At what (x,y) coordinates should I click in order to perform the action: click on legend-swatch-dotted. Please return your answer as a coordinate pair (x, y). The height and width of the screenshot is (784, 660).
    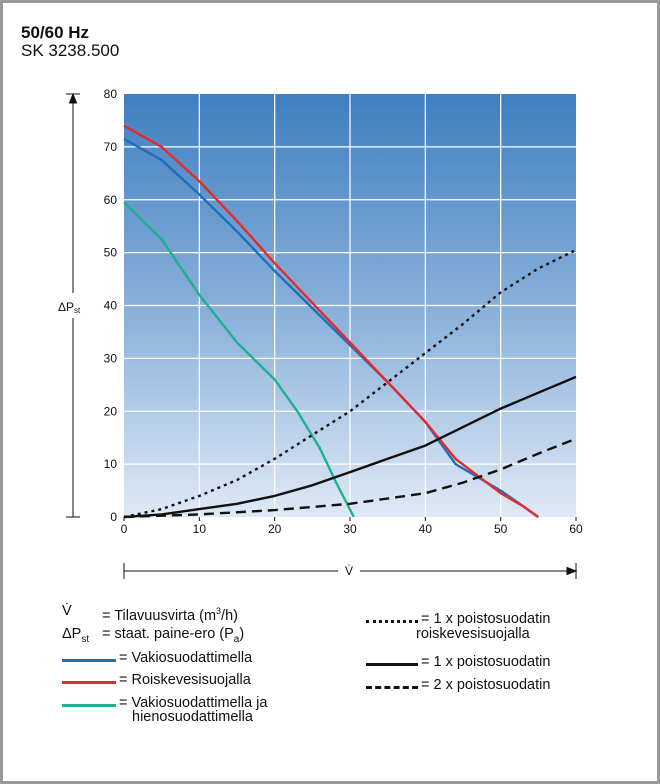
    Looking at the image, I should click on (392, 621).